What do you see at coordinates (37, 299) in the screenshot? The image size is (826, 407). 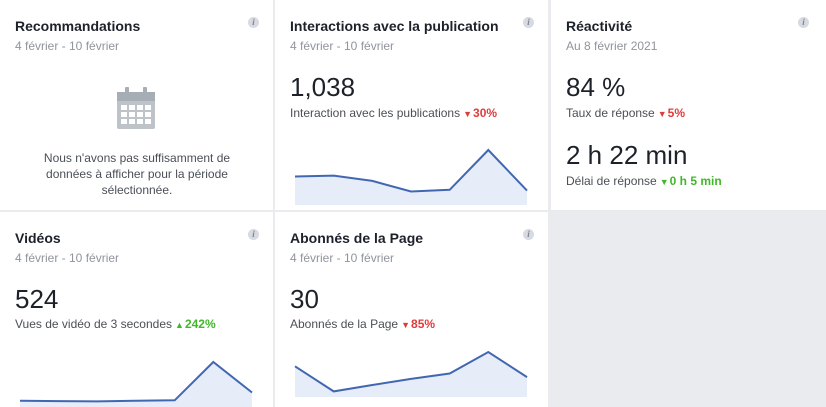 I see `metric-value: 524` at bounding box center [37, 299].